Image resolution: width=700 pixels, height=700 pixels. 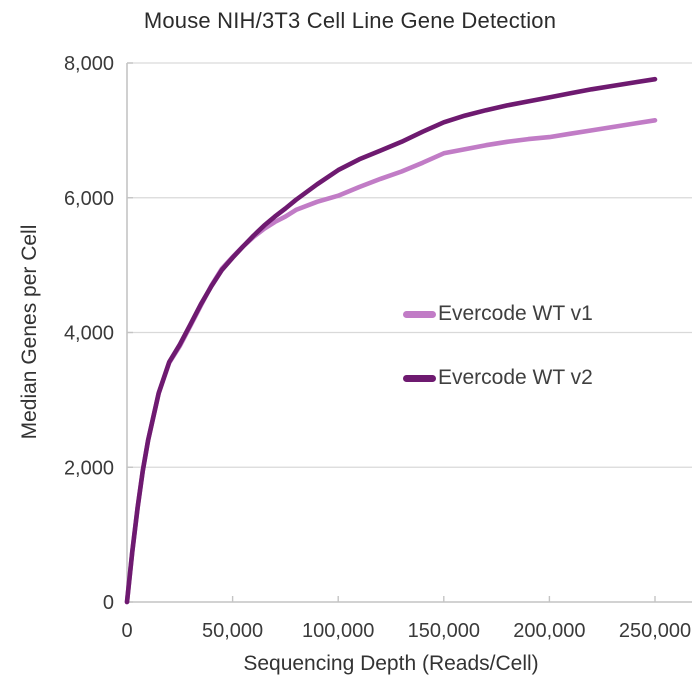 What do you see at coordinates (126, 631) in the screenshot?
I see `x-tick-label: 0` at bounding box center [126, 631].